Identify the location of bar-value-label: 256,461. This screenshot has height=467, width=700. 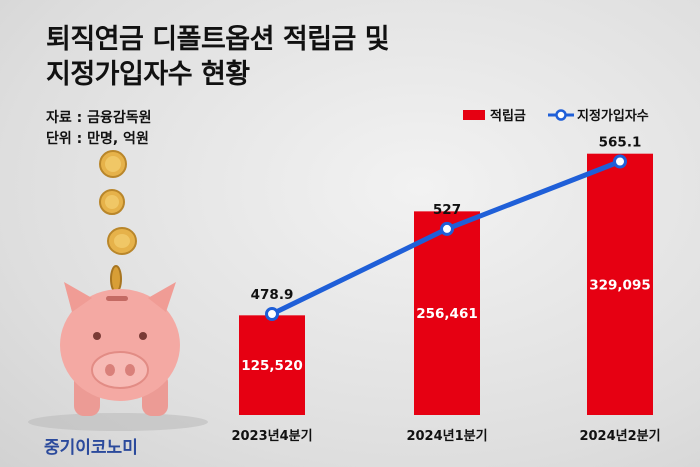
(447, 314).